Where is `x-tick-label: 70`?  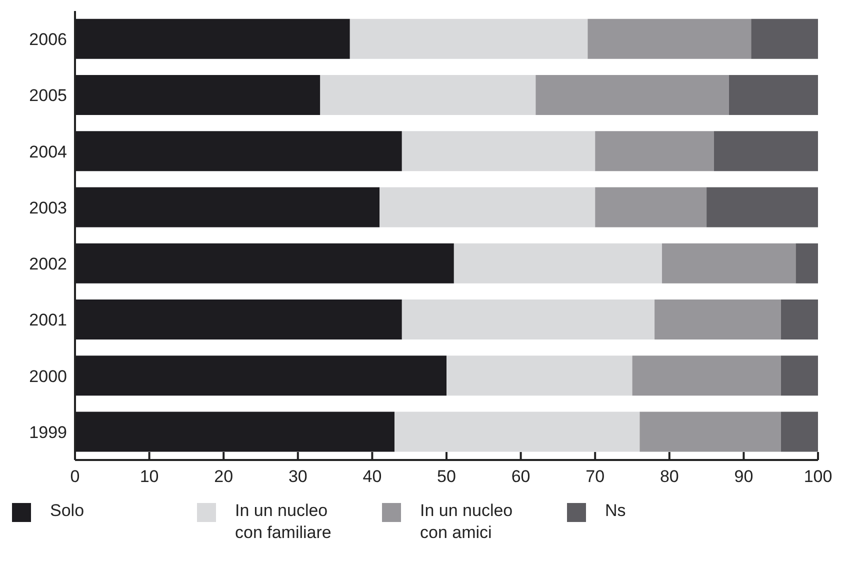 x-tick-label: 70 is located at coordinates (595, 476).